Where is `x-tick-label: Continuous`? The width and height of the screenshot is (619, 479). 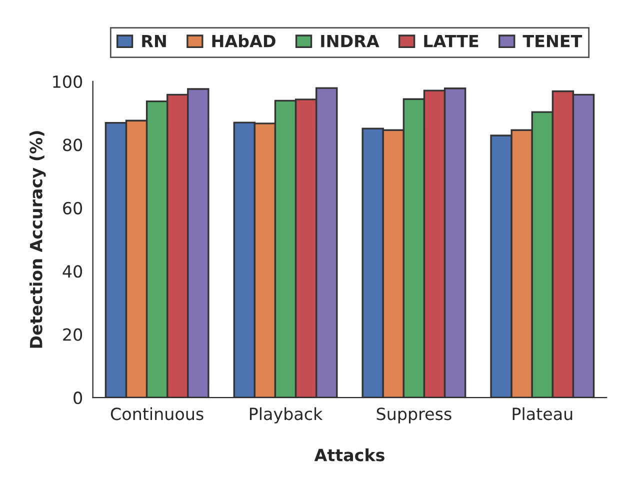 x-tick-label: Continuous is located at coordinates (157, 413).